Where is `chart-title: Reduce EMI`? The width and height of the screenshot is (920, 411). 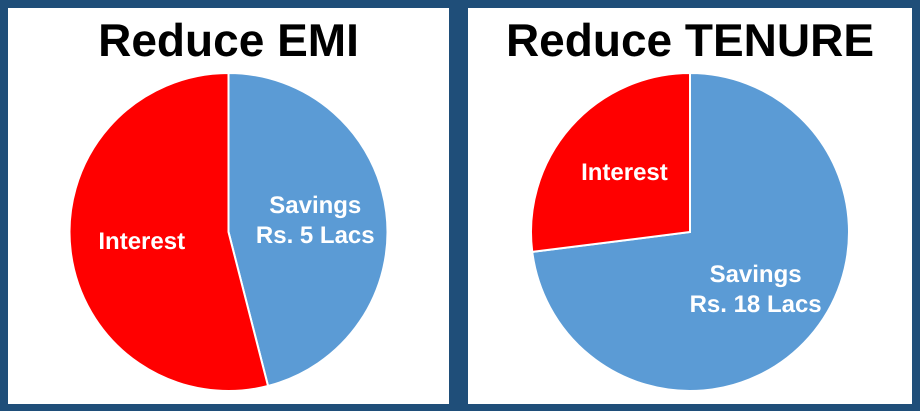
chart-title: Reduce EMI is located at coordinates (228, 40).